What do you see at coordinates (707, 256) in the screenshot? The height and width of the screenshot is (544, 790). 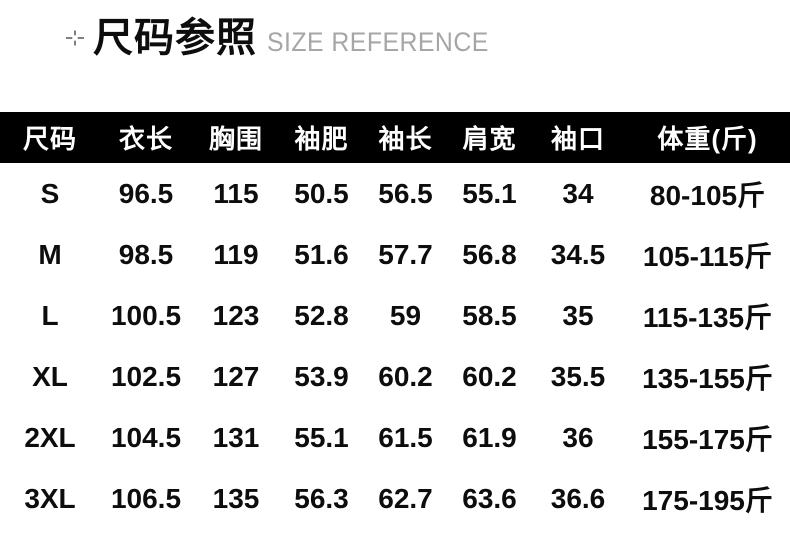 I see `cell-weight: 105-115斤` at bounding box center [707, 256].